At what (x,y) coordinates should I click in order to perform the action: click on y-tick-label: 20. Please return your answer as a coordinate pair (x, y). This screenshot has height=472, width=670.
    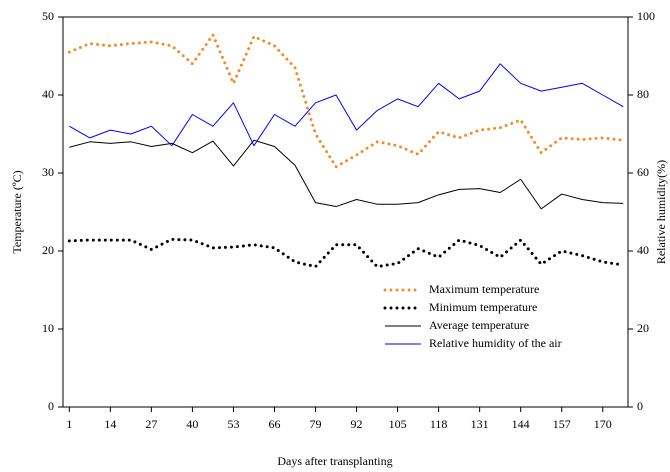
    Looking at the image, I should click on (48, 250).